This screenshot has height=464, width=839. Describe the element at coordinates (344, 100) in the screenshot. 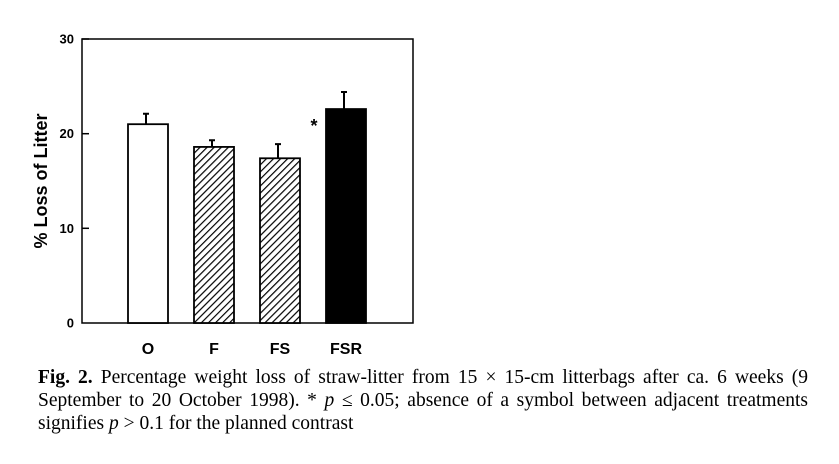

I see `error-bar-fsr` at that location.